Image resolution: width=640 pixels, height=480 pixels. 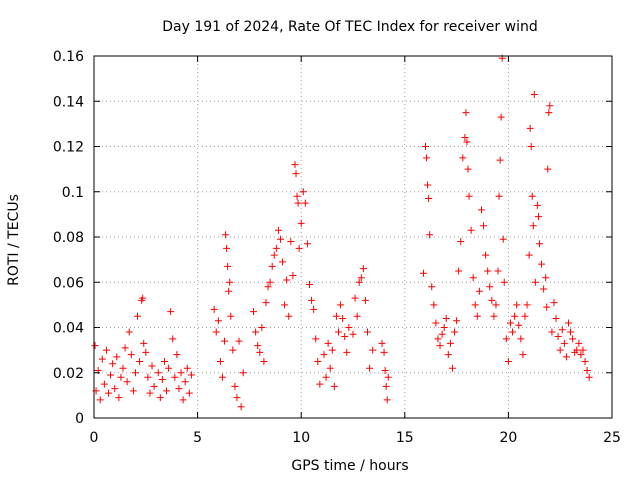 I want to click on x-tick-label: 20, so click(x=508, y=438).